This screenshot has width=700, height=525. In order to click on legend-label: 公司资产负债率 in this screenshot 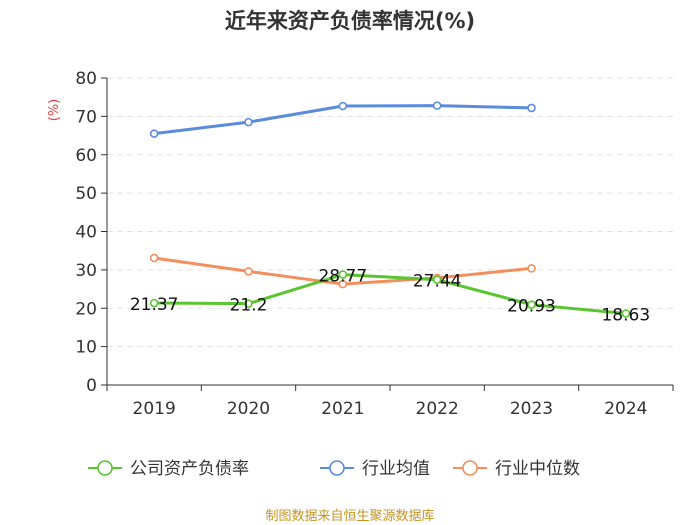, I will do `click(189, 469)`.